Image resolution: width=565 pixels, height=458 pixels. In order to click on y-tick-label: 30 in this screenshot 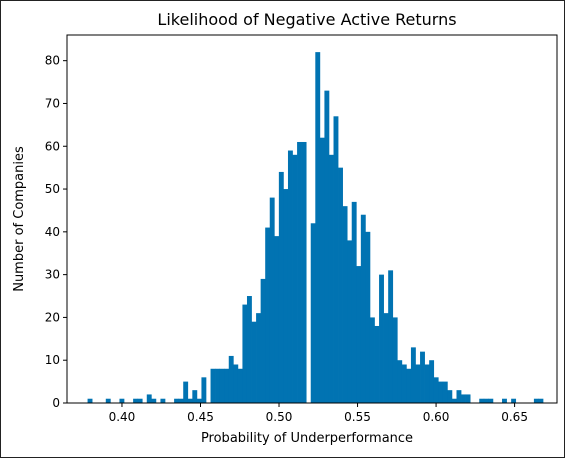, I will do `click(52, 275)`.